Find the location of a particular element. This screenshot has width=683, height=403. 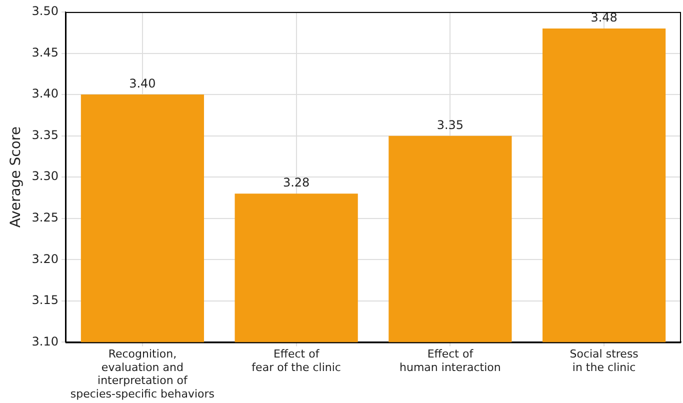

y-tick-label: 3.45 is located at coordinates (45, 52).